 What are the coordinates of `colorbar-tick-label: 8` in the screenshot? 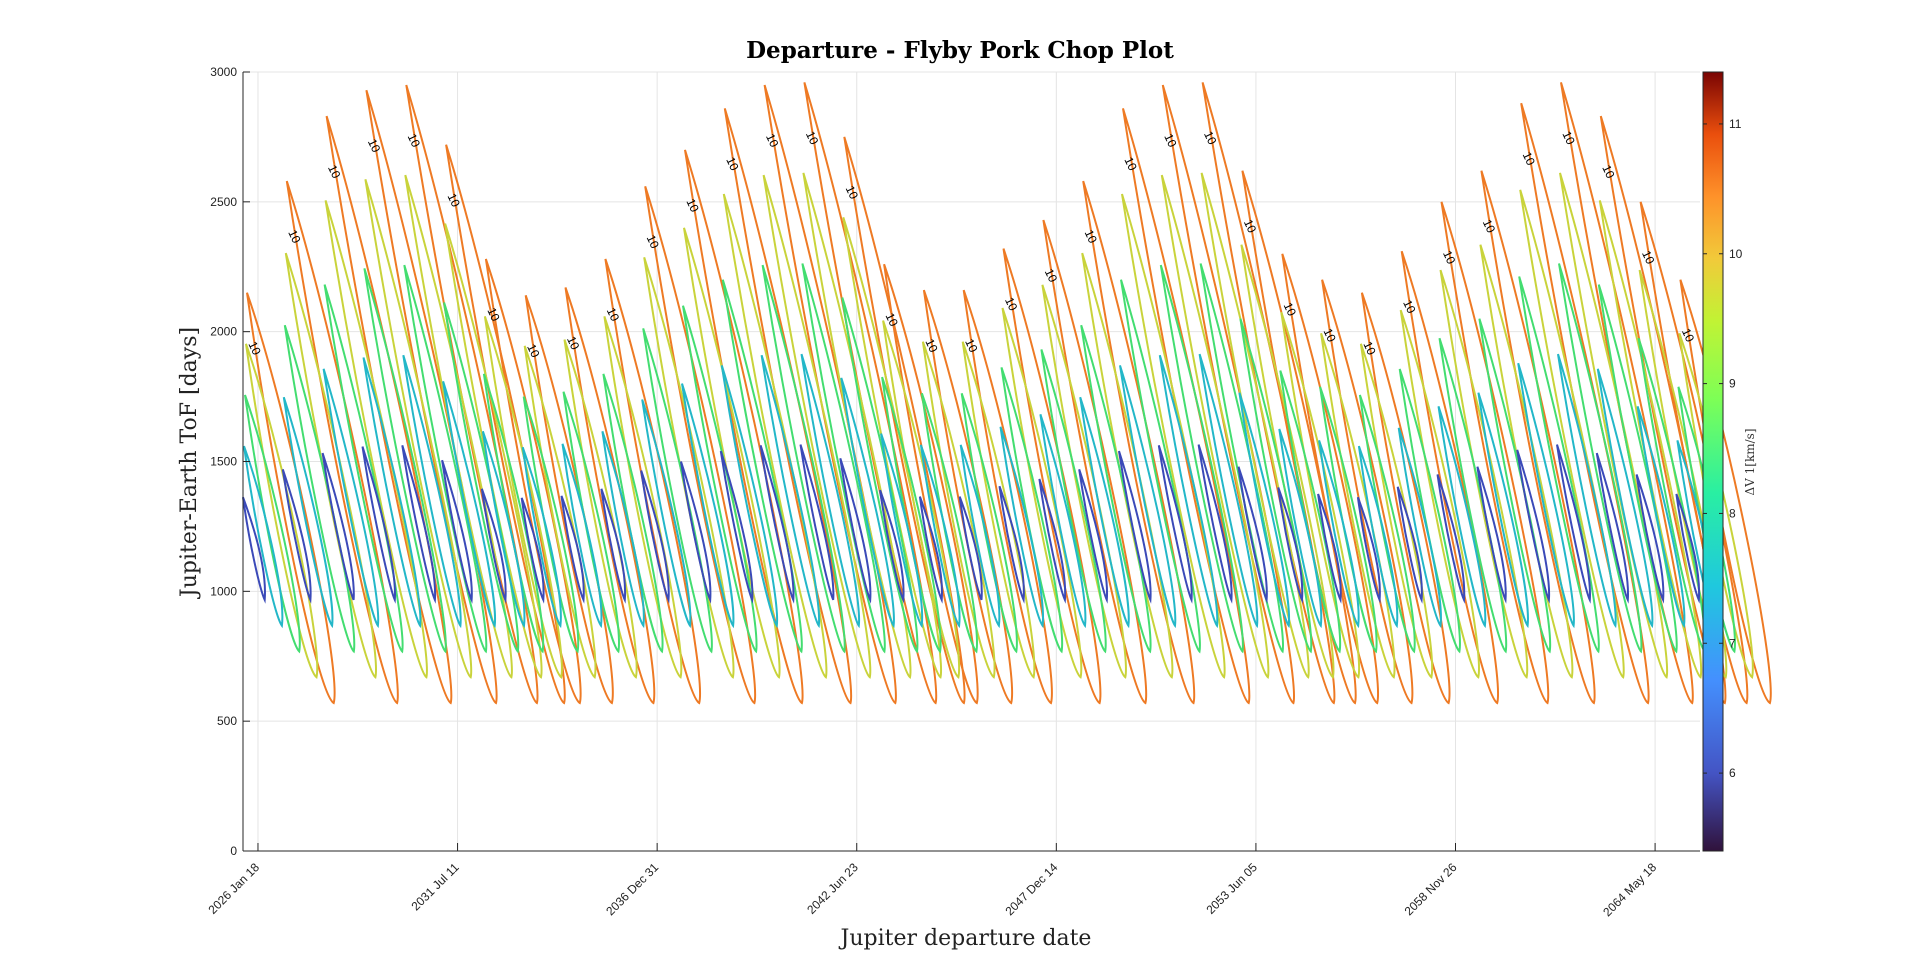 It's located at (1732, 513).